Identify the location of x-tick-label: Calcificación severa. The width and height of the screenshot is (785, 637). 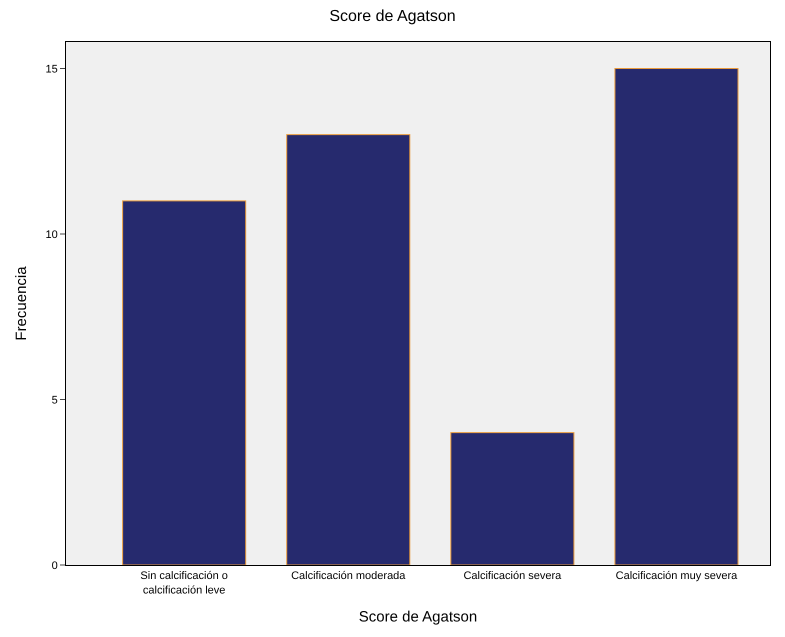
(512, 576).